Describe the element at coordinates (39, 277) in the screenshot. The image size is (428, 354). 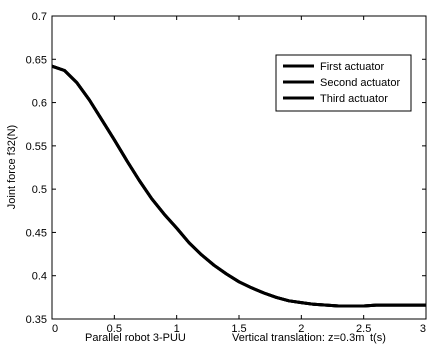
I see `y-tick-label: 0.4` at that location.